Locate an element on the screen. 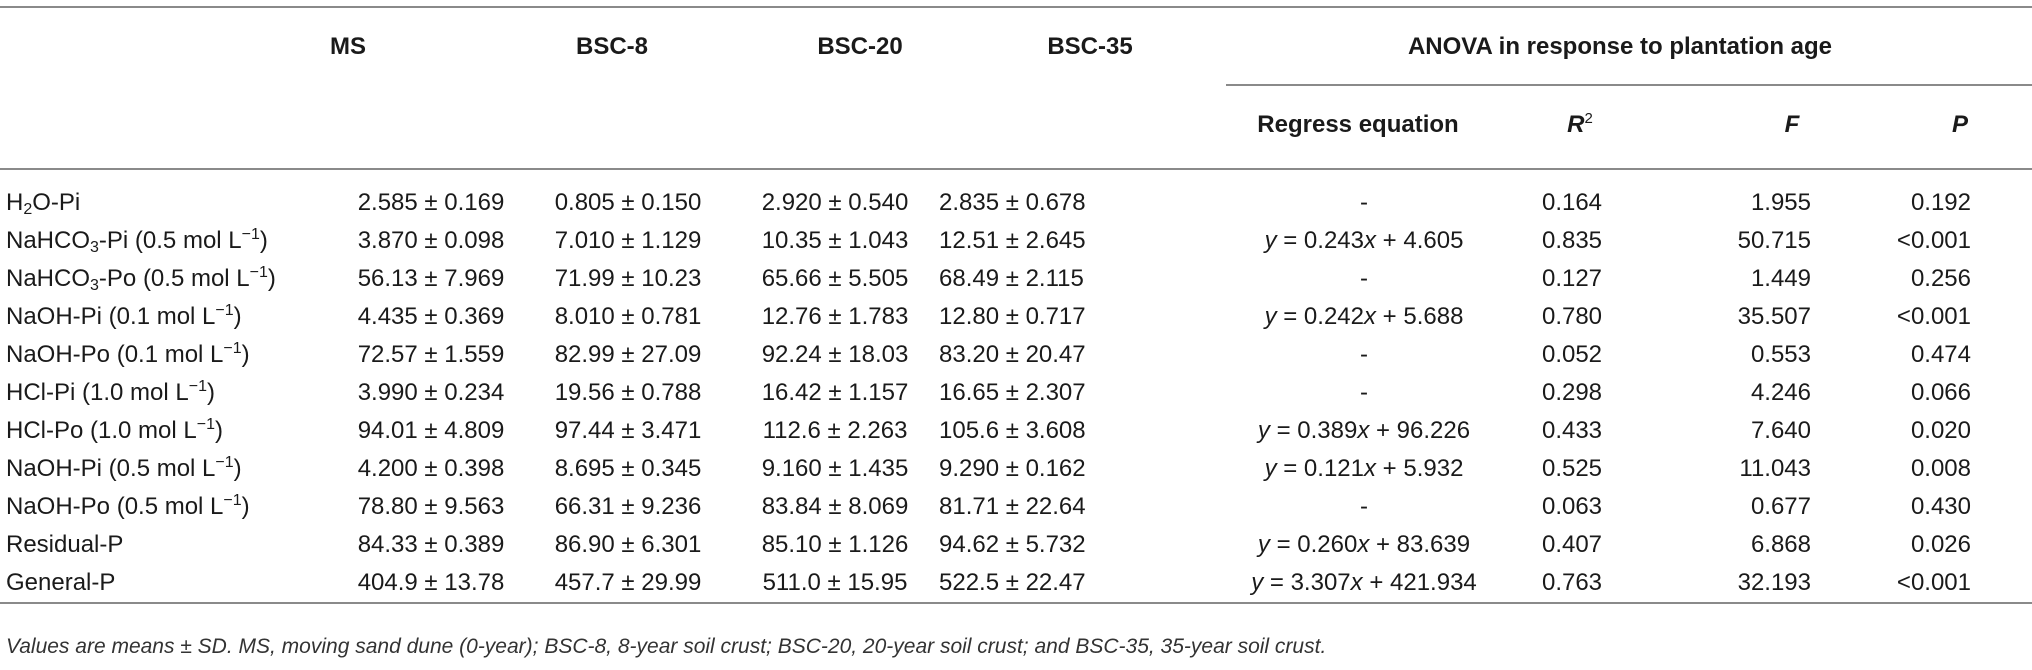 The image size is (2032, 670). row-label: HCl-Po (1.0 mol L−1) is located at coordinates (173, 431).